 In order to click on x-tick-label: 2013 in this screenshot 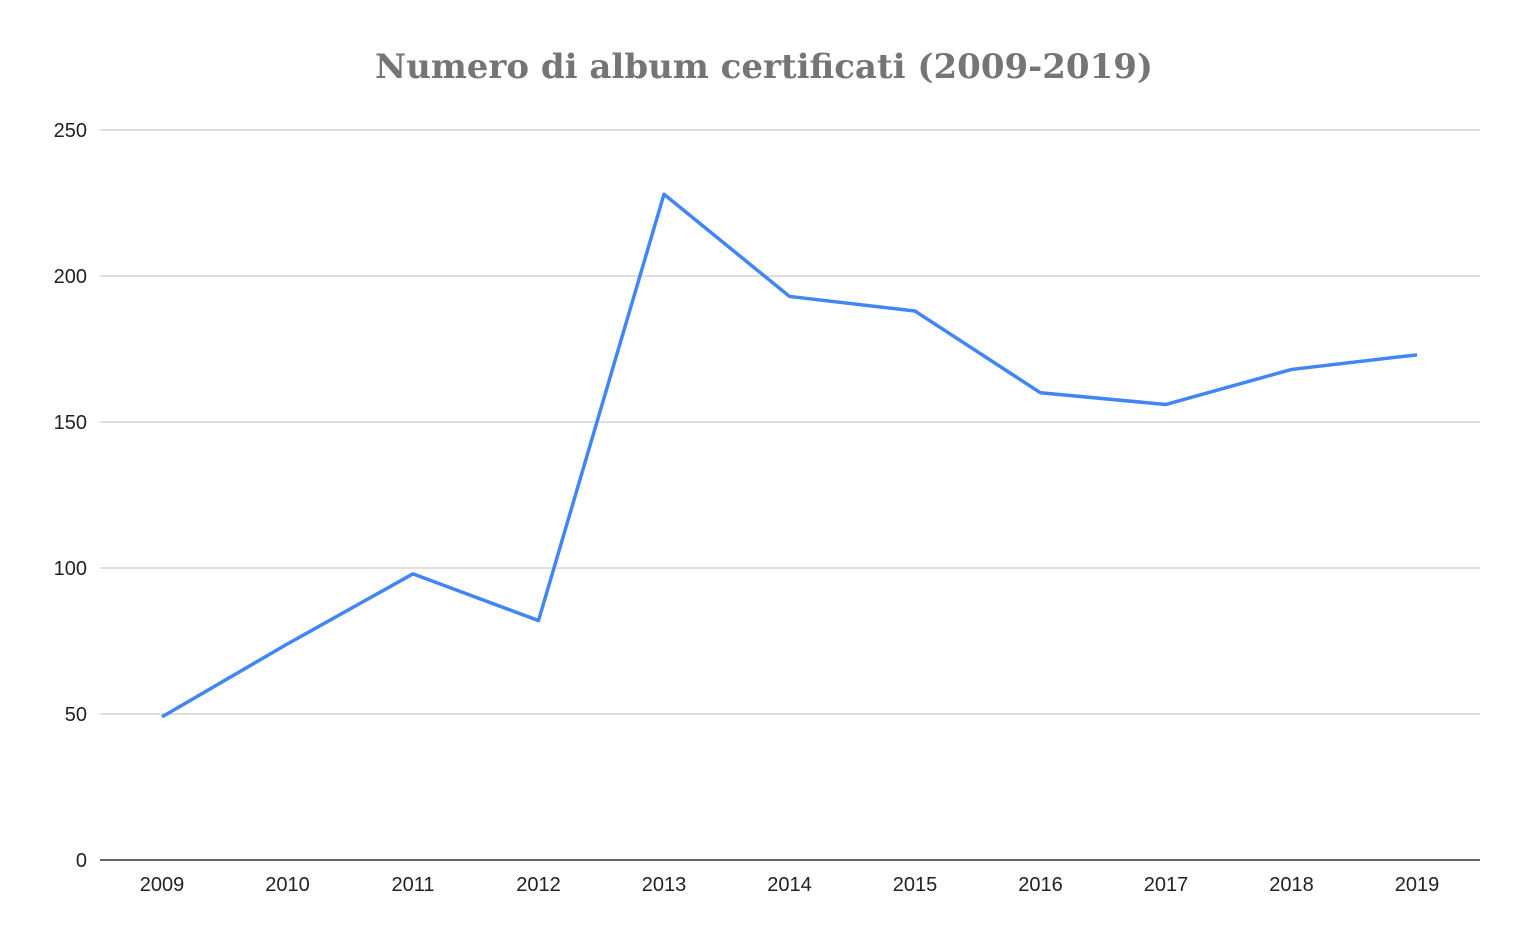, I will do `click(664, 885)`.